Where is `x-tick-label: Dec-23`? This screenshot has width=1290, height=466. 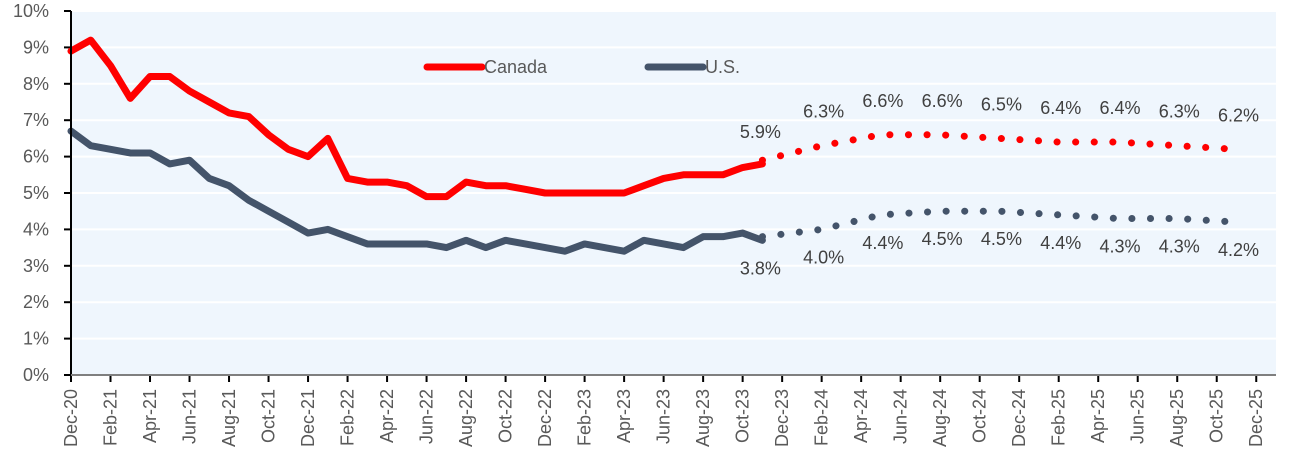
x-tick-label: Dec-23 is located at coordinates (782, 418).